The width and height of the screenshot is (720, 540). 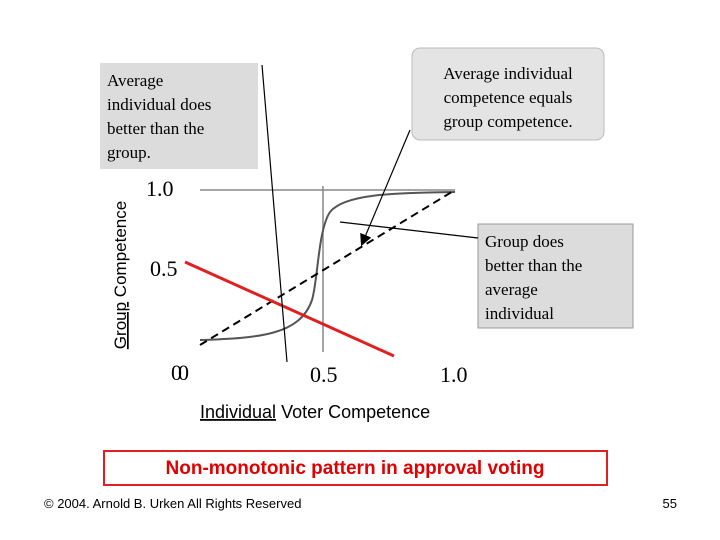 What do you see at coordinates (670, 503) in the screenshot?
I see `page-number: 55` at bounding box center [670, 503].